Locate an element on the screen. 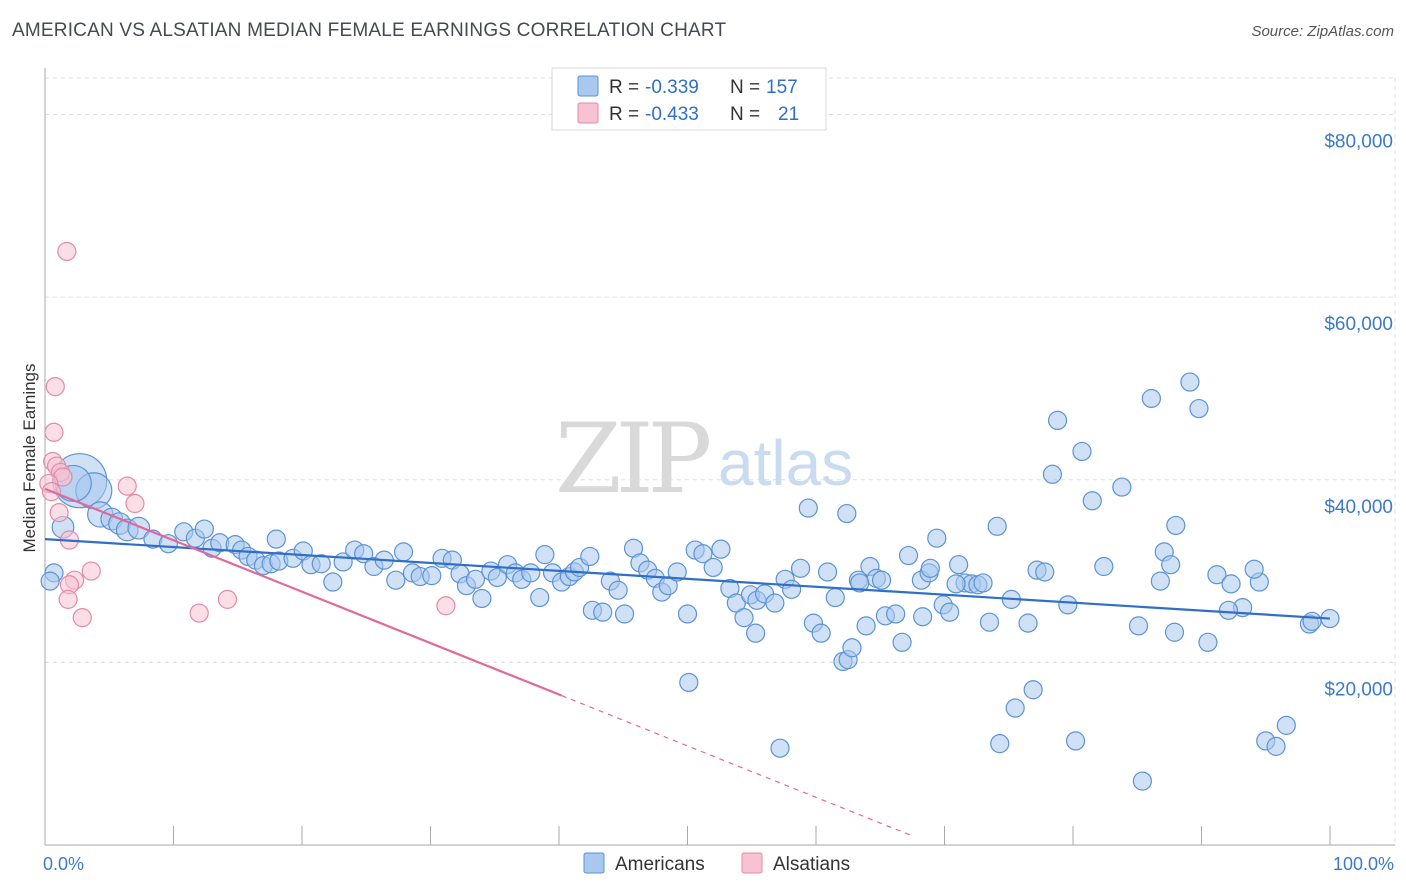 Image resolution: width=1406 pixels, height=892 pixels. legend-n-label-2: N = is located at coordinates (745, 114).